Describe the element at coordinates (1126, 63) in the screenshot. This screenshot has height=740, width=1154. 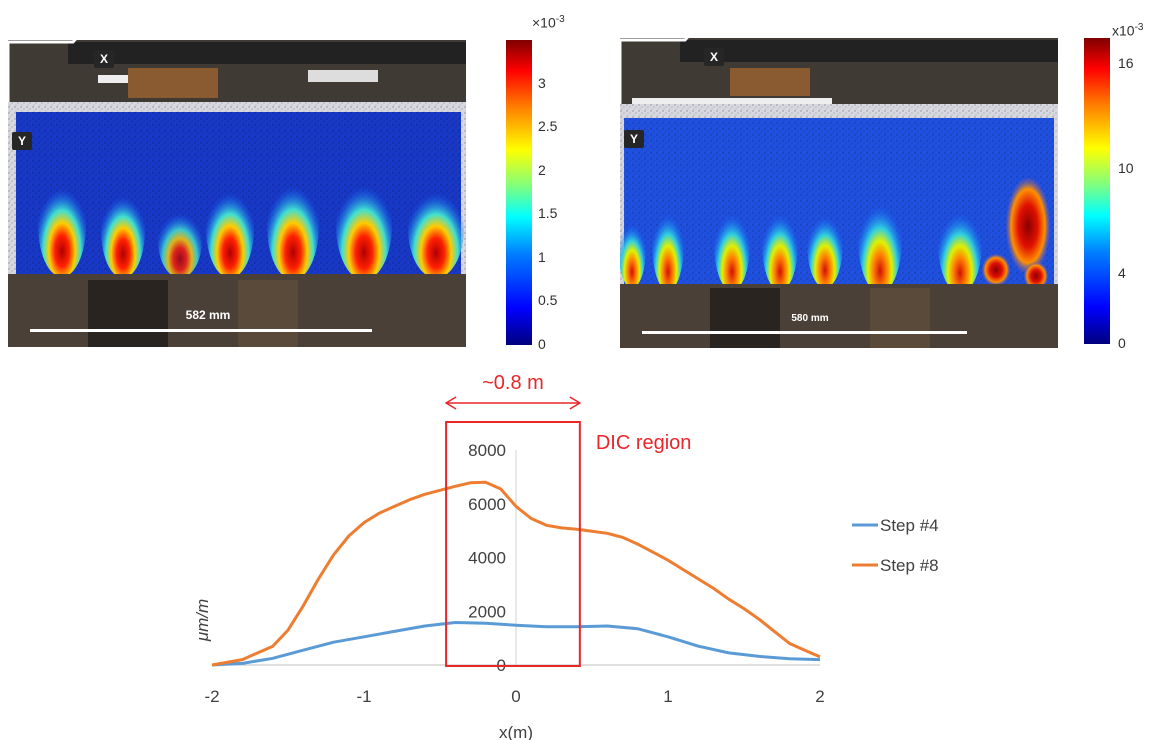
I see `colorbar-right-tick-label: 16` at that location.